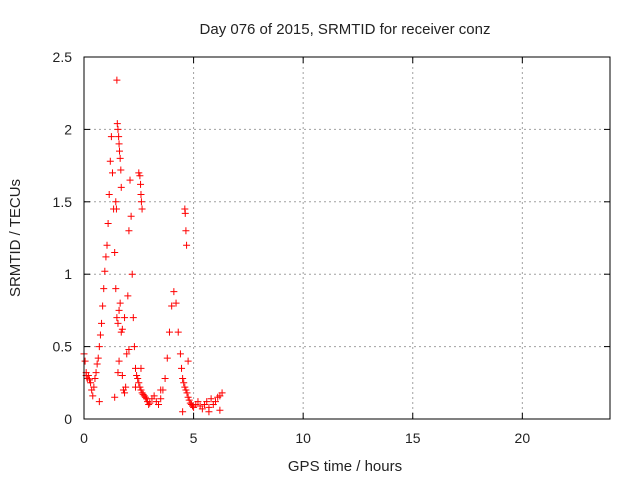  I want to click on x-tick-label: 20, so click(523, 438).